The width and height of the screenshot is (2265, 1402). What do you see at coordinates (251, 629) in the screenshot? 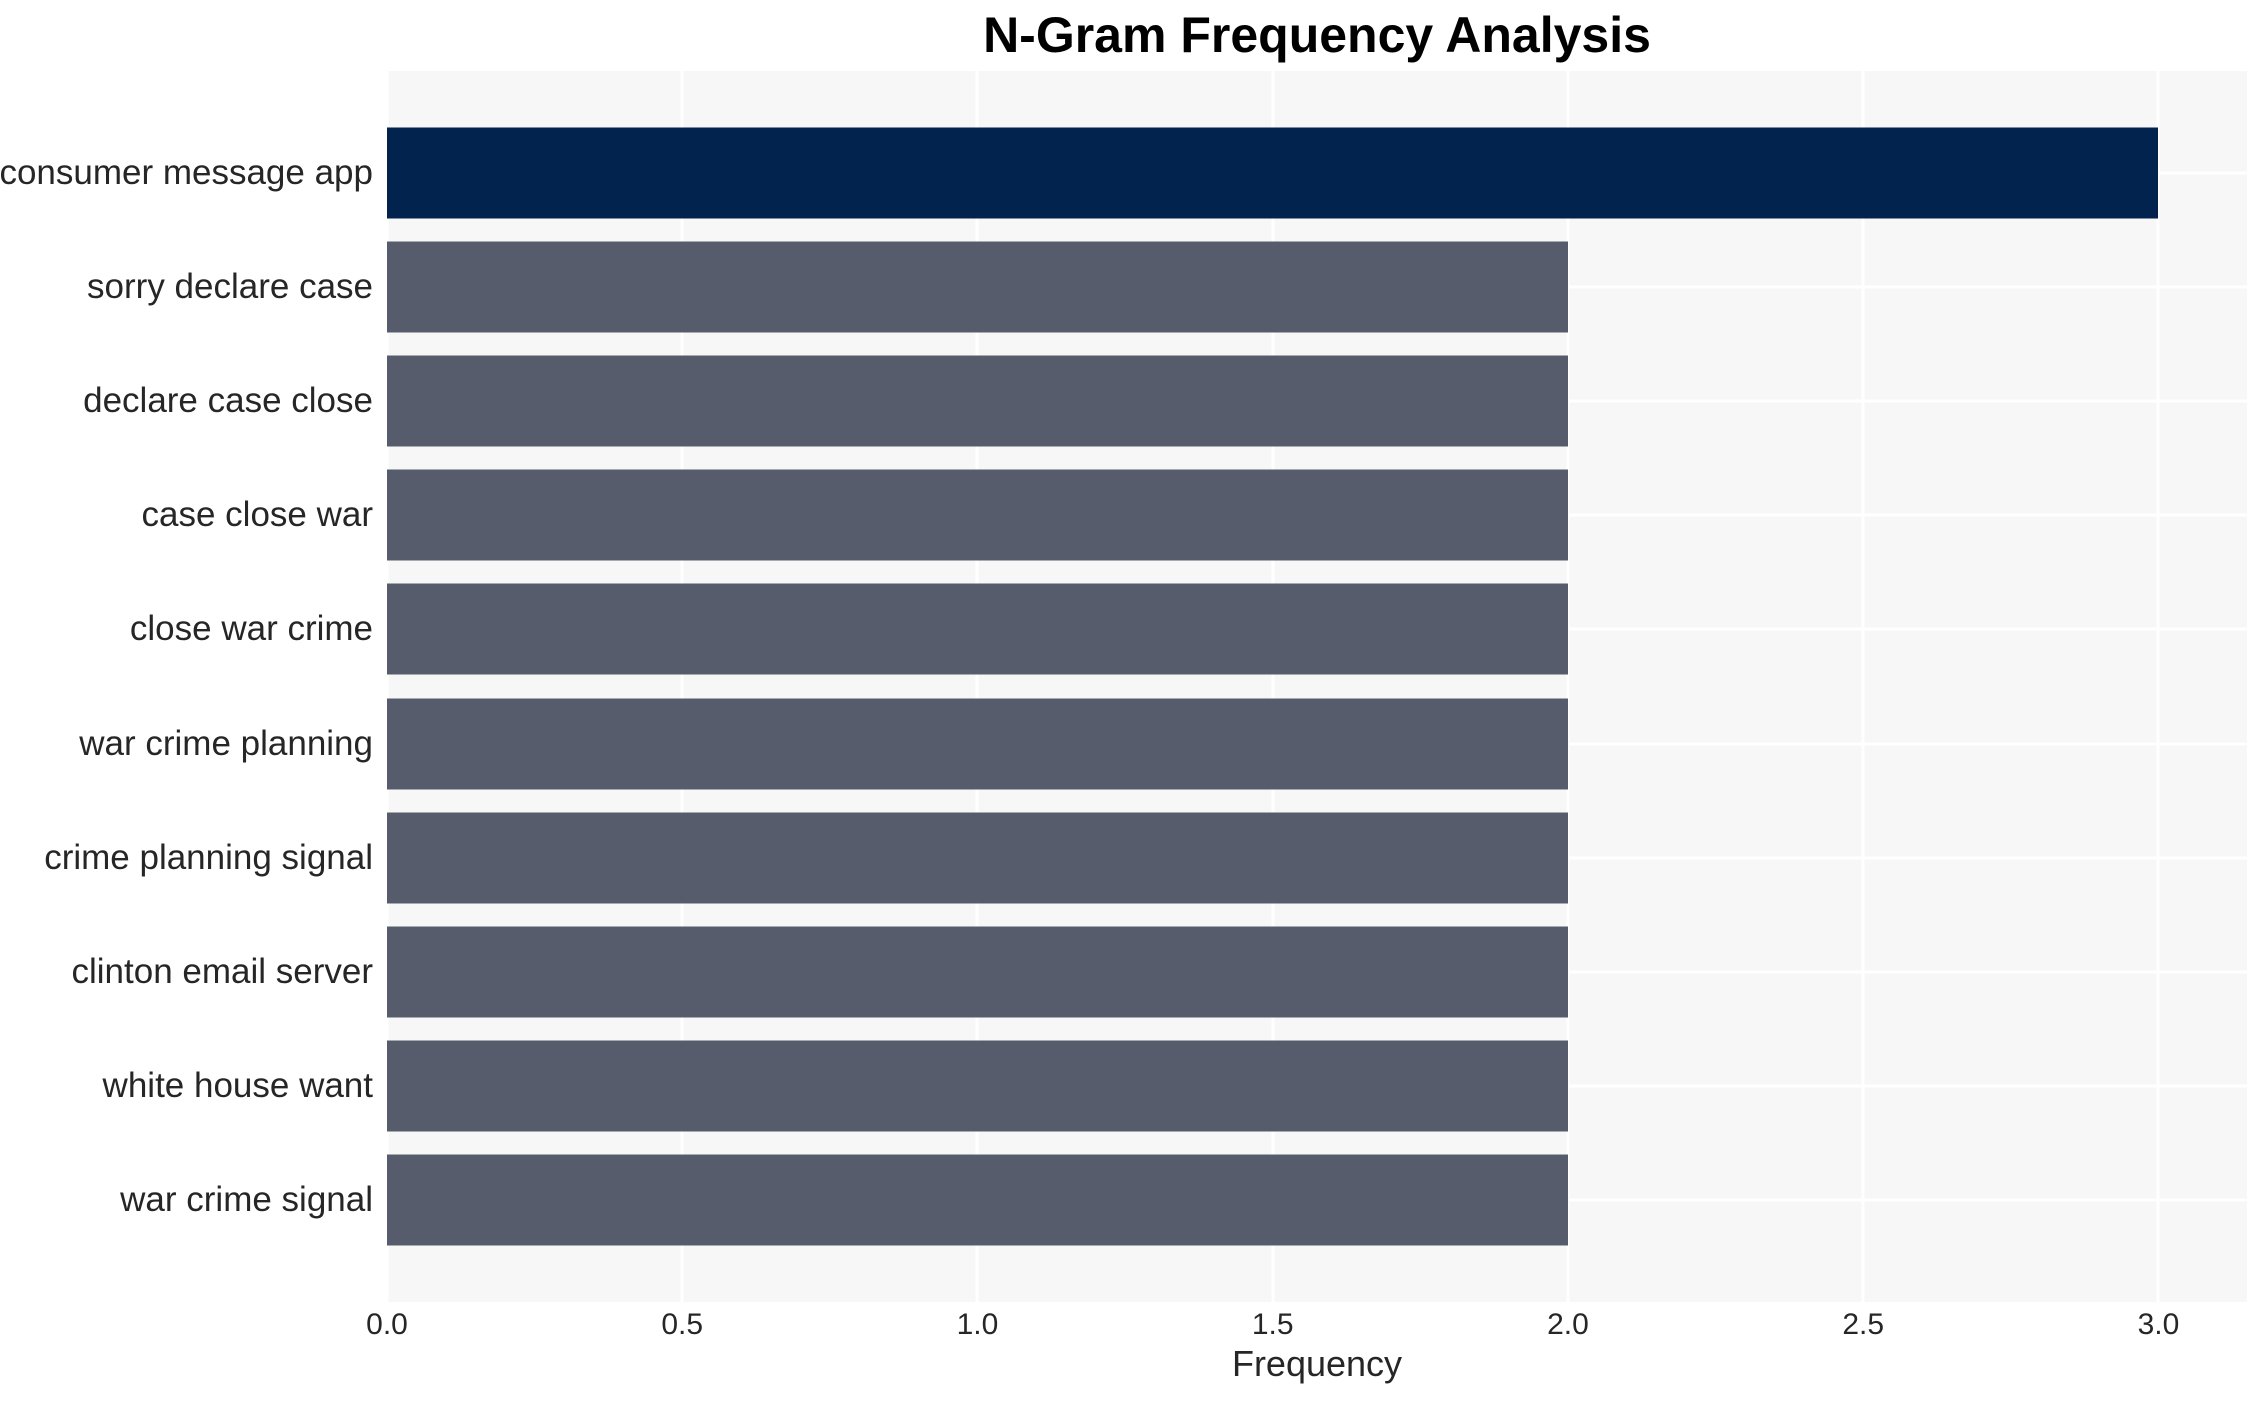
I see `y-tick-label: close war crime` at bounding box center [251, 629].